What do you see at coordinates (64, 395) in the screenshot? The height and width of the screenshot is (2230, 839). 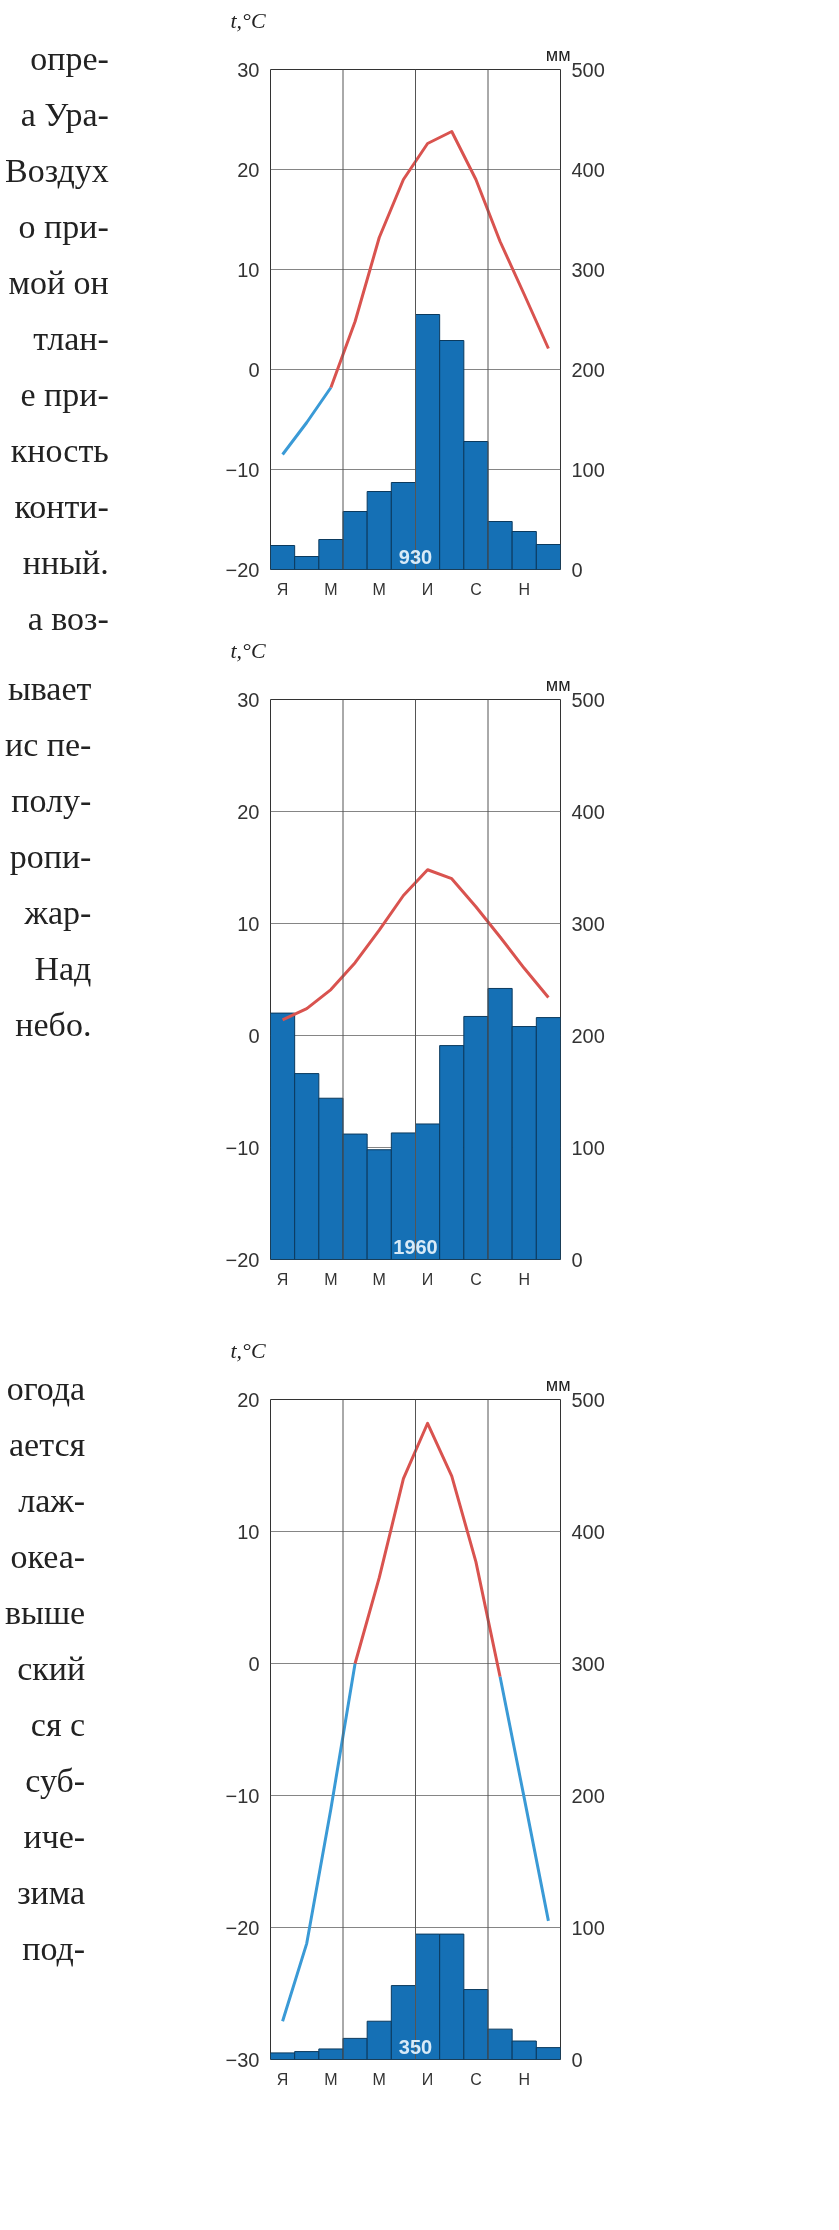 I see `text: е при-` at bounding box center [64, 395].